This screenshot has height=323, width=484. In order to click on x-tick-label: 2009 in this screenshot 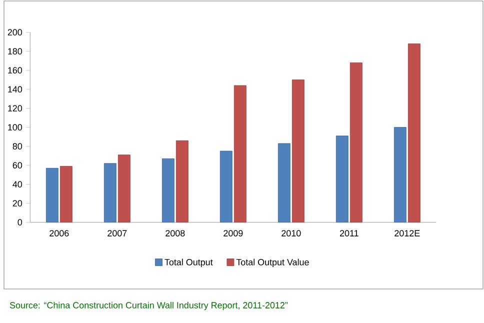, I will do `click(233, 233)`.